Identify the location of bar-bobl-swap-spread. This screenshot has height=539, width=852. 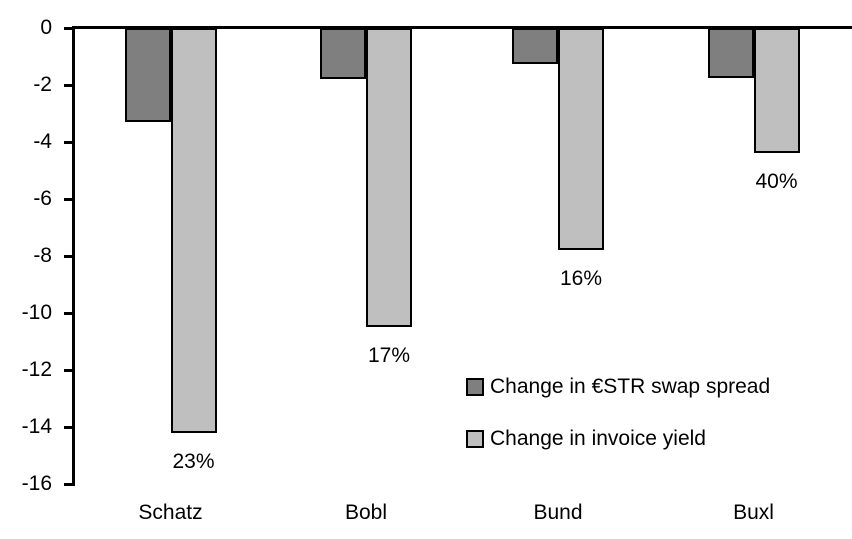
(343, 54).